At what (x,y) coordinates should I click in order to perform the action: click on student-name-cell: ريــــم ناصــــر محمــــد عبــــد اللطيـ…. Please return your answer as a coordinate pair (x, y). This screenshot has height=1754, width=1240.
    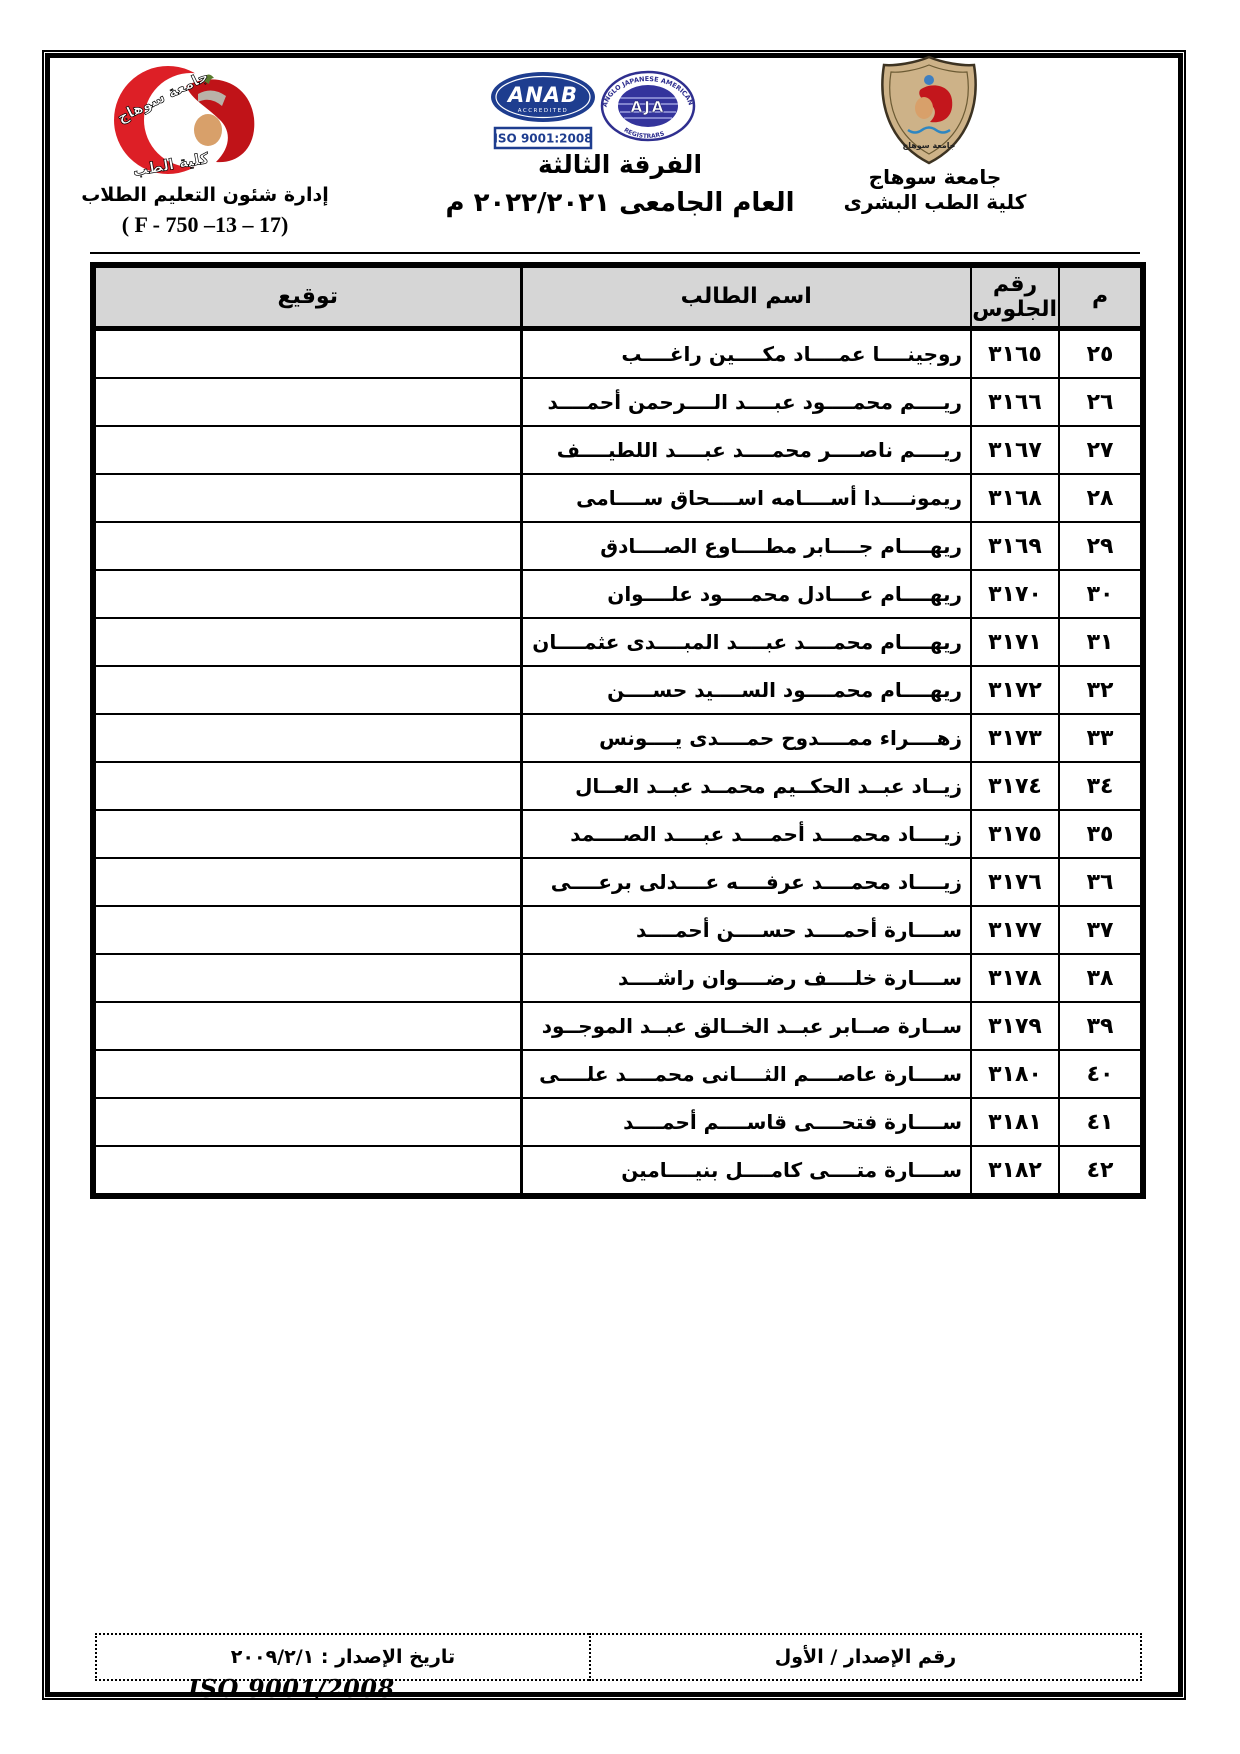
    Looking at the image, I should click on (745, 450).